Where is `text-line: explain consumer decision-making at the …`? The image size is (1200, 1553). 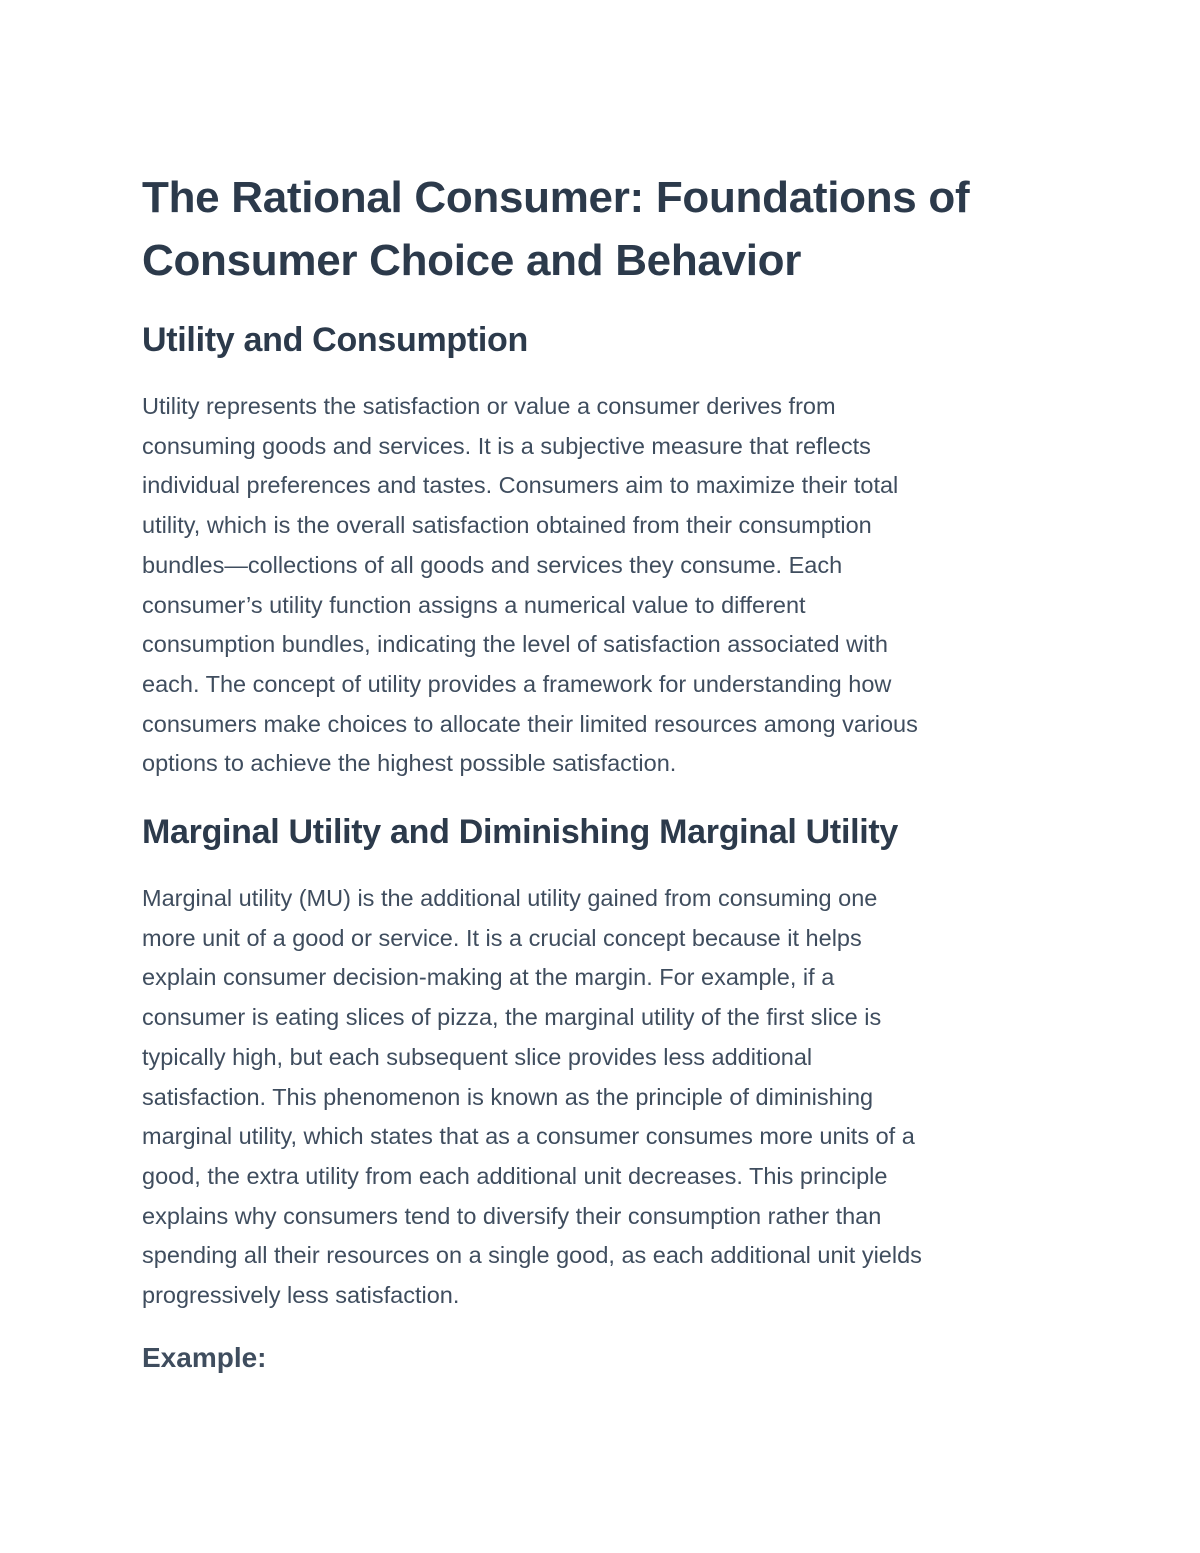 text-line: explain consumer decision-making at the … is located at coordinates (488, 977).